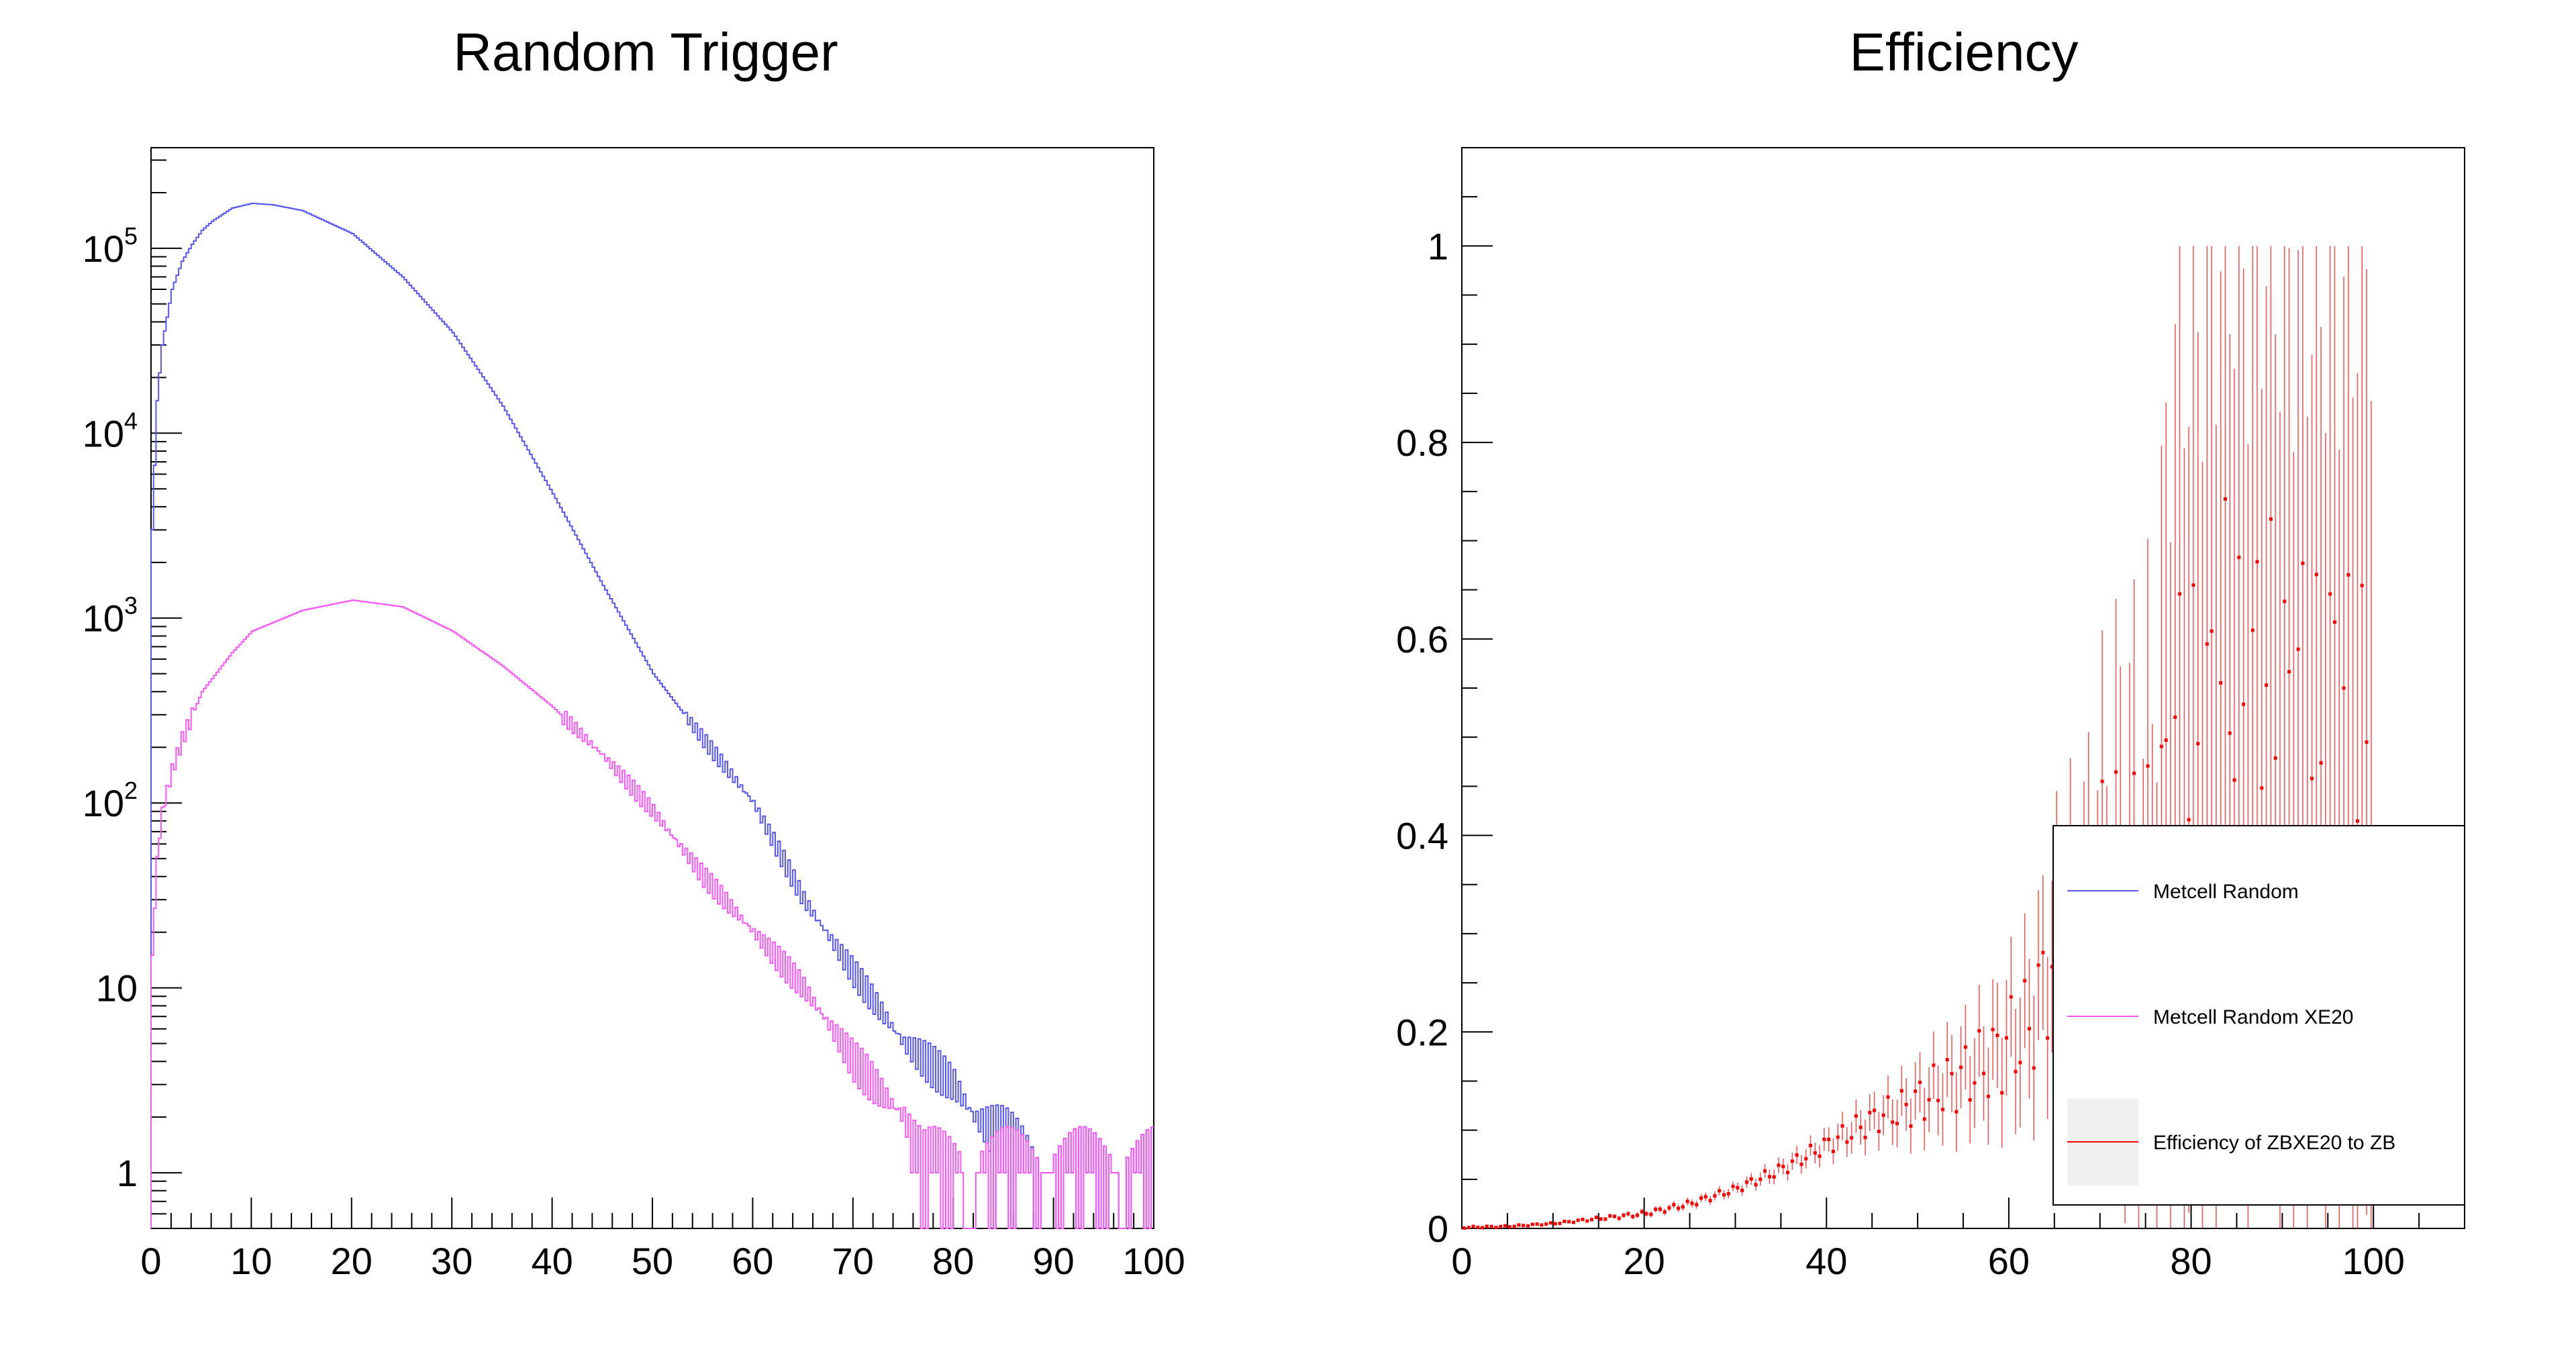  Describe the element at coordinates (110, 246) in the screenshot. I see `y-tick-label: 10⁵` at that location.